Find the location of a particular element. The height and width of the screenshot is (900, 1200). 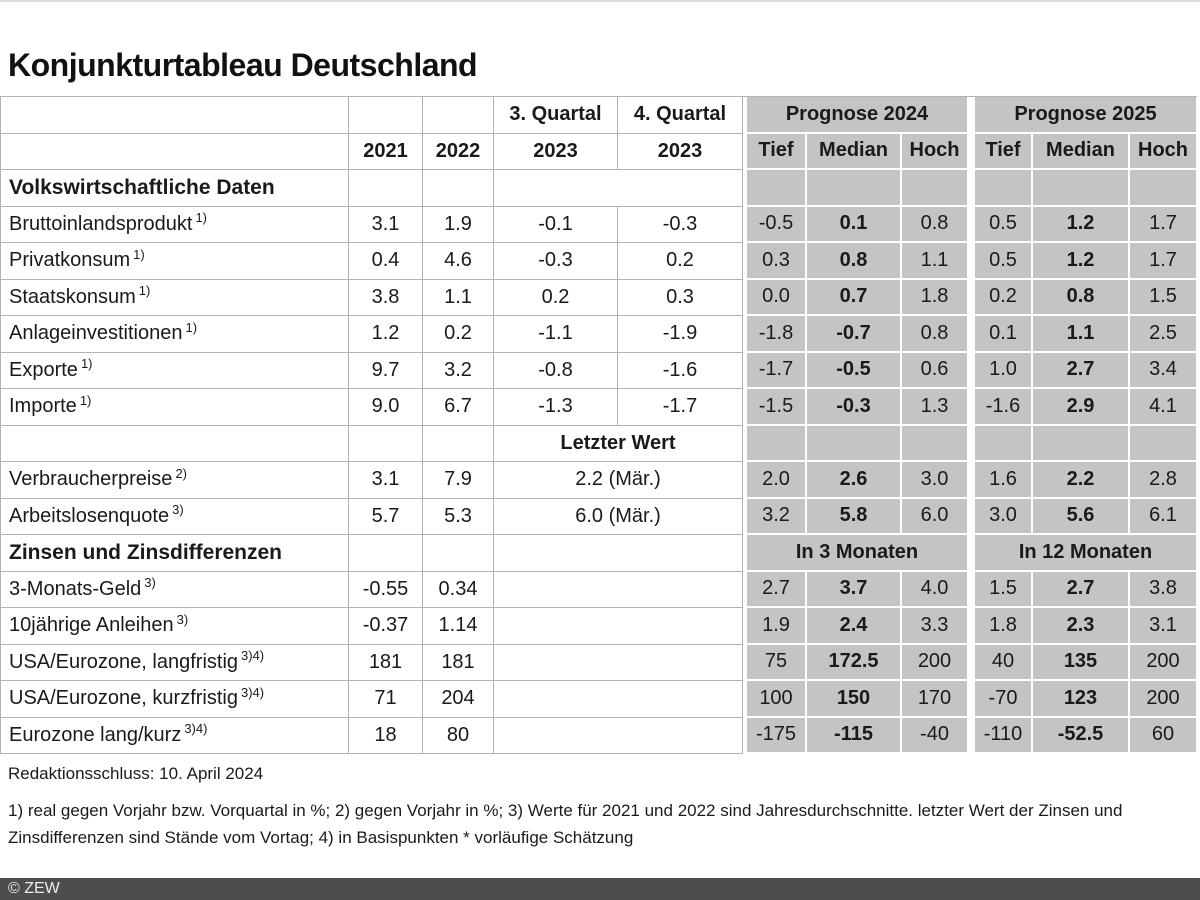

value-cell-2021: 71 is located at coordinates (386, 699).